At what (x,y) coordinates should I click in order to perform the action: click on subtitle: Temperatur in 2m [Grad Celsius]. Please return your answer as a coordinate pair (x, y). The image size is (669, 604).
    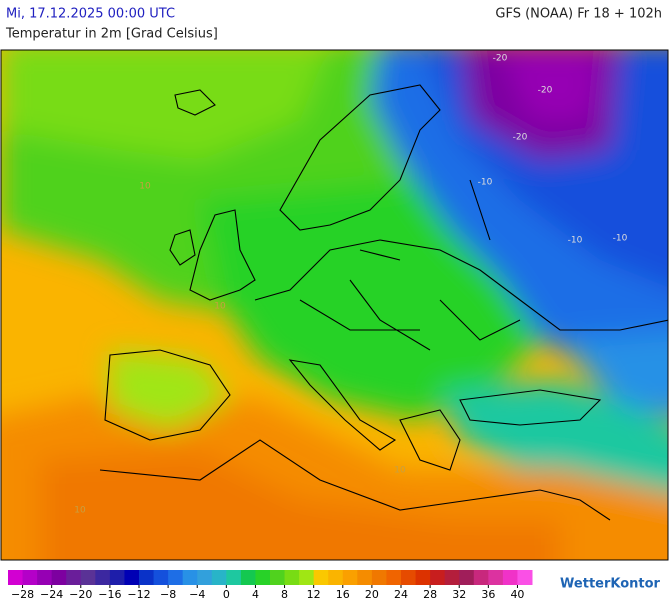
    Looking at the image, I should click on (111, 34).